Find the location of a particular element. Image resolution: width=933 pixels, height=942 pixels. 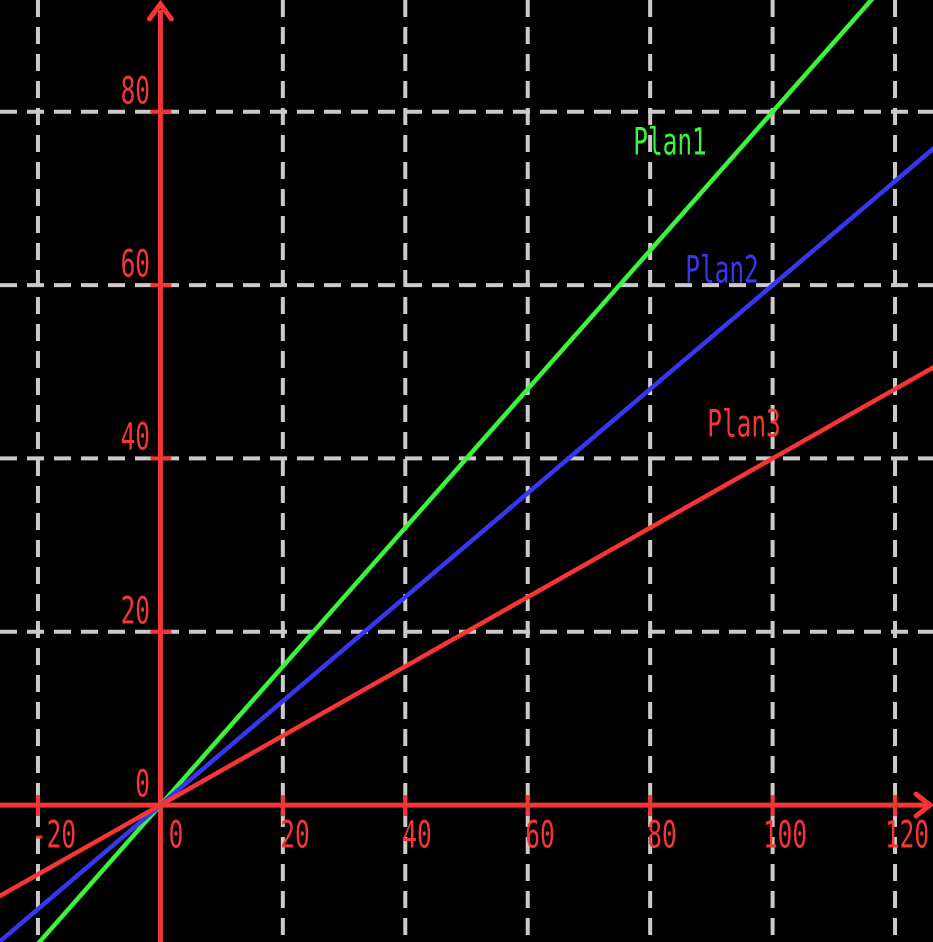

x-tick-label-text: 40 is located at coordinates (417, 835).